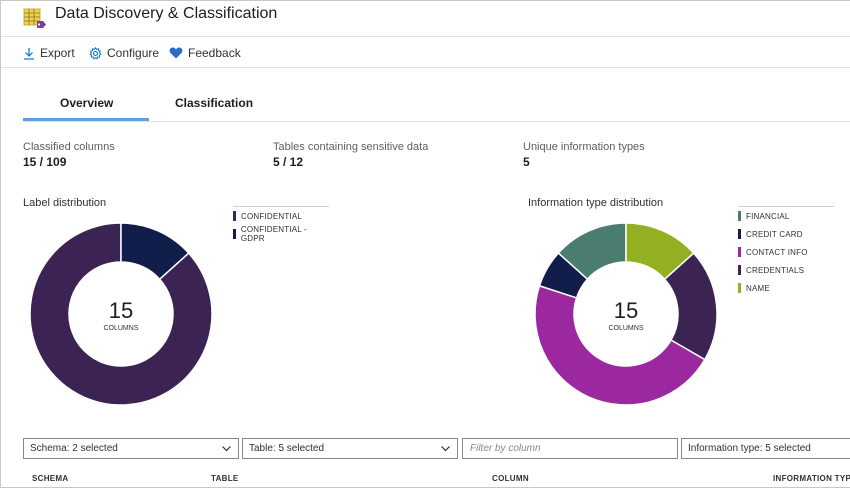 The image size is (850, 488). Describe the element at coordinates (69, 147) in the screenshot. I see `classified-columns-label: Classified columns` at that location.